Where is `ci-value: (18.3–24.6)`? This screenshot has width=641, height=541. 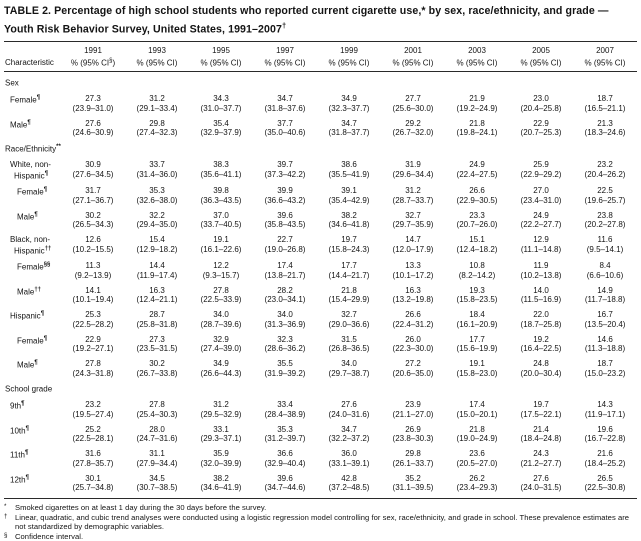 ci-value: (18.3–24.6) is located at coordinates (605, 133).